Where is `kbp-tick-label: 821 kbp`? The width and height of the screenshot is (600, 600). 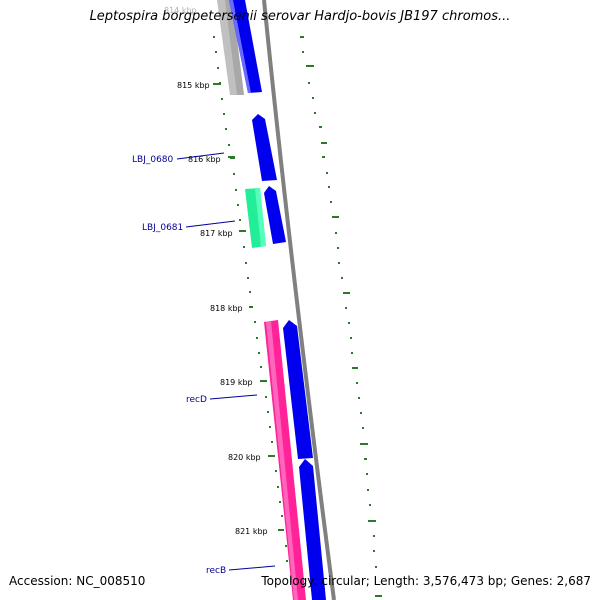
kbp-tick-label: 821 kbp is located at coordinates (251, 531).